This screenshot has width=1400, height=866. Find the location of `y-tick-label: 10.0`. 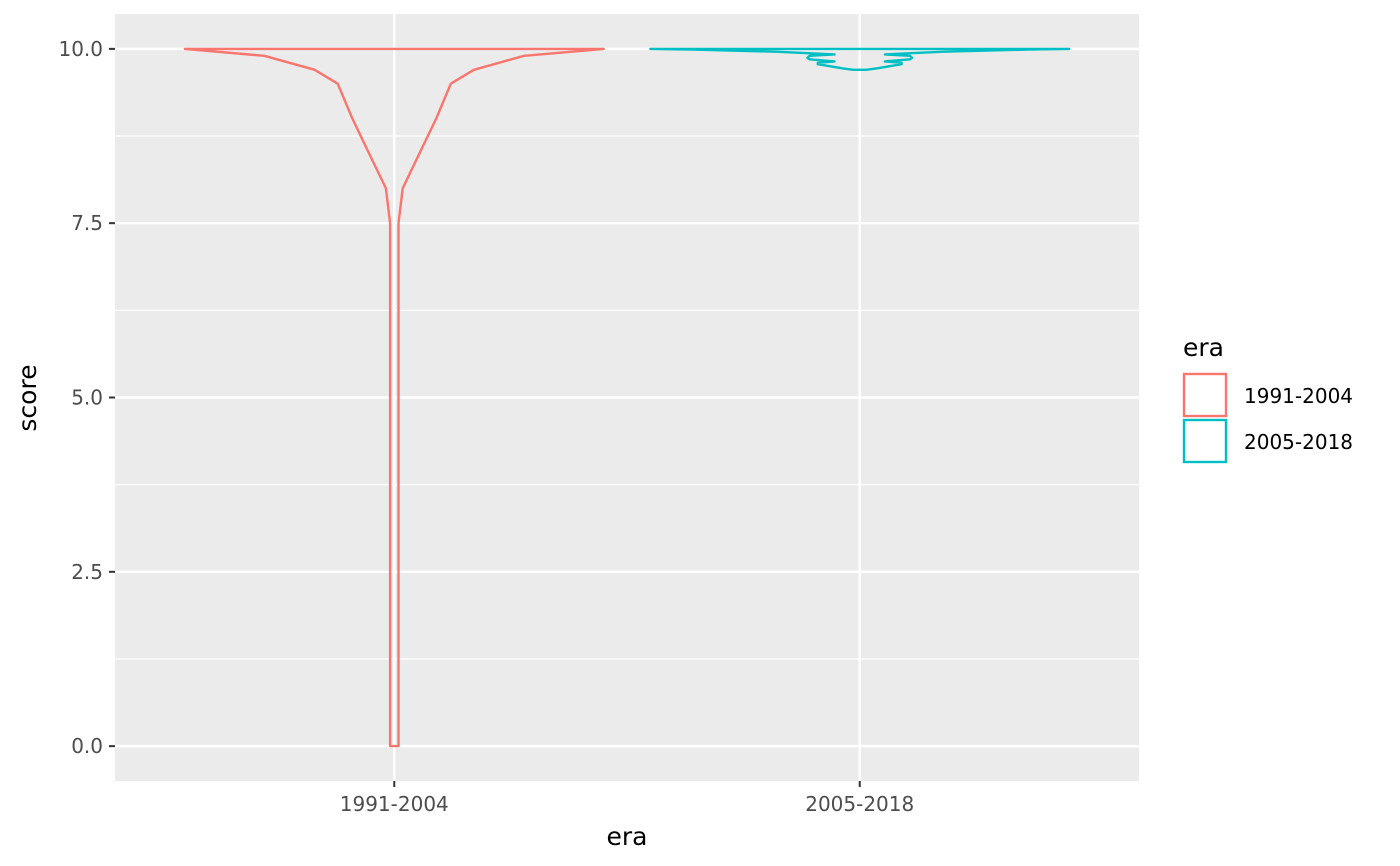

y-tick-label: 10.0 is located at coordinates (80, 49).